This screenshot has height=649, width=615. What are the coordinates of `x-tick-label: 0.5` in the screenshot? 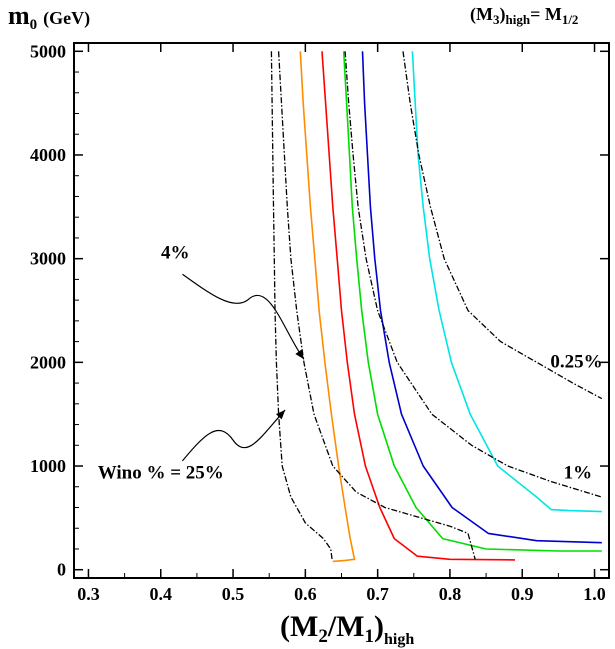 It's located at (233, 594).